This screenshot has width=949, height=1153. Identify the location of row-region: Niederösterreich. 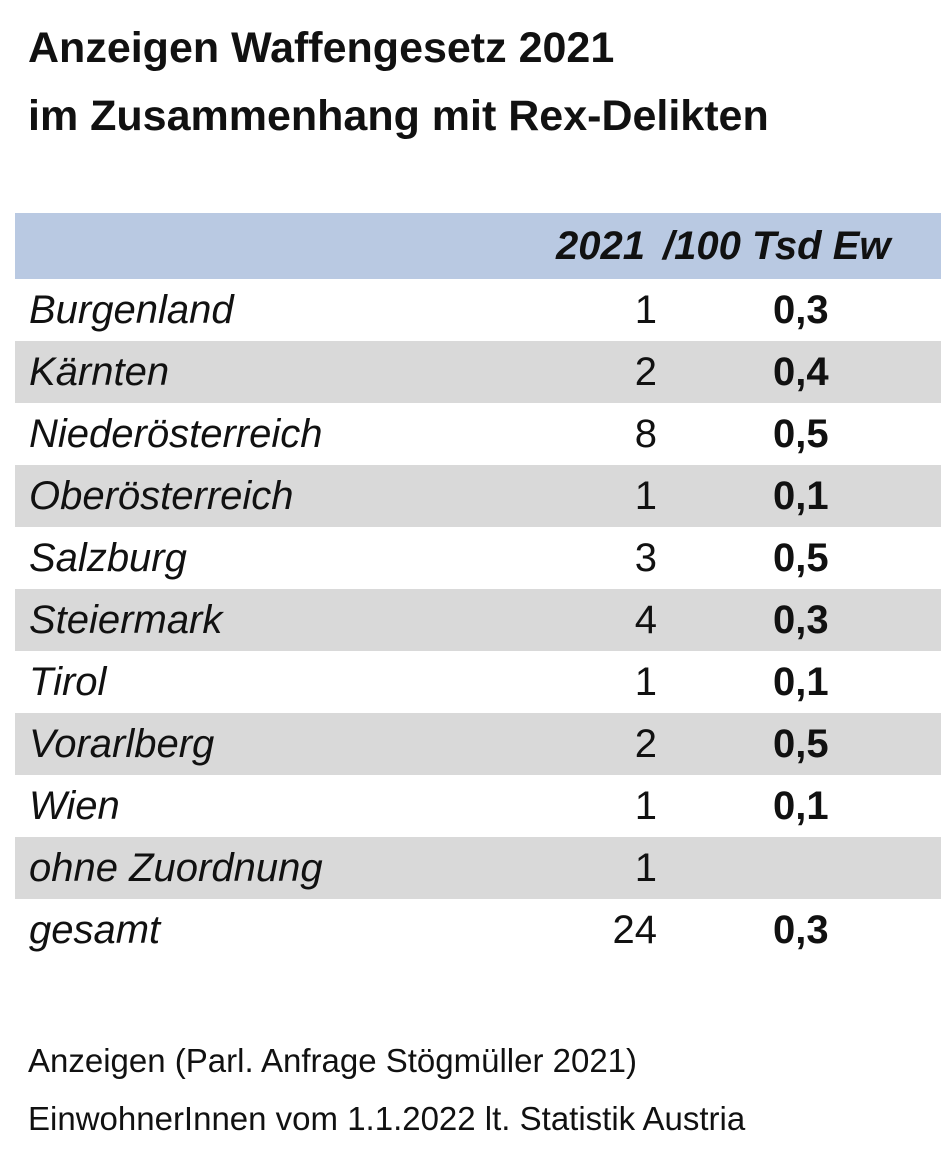
(176, 433).